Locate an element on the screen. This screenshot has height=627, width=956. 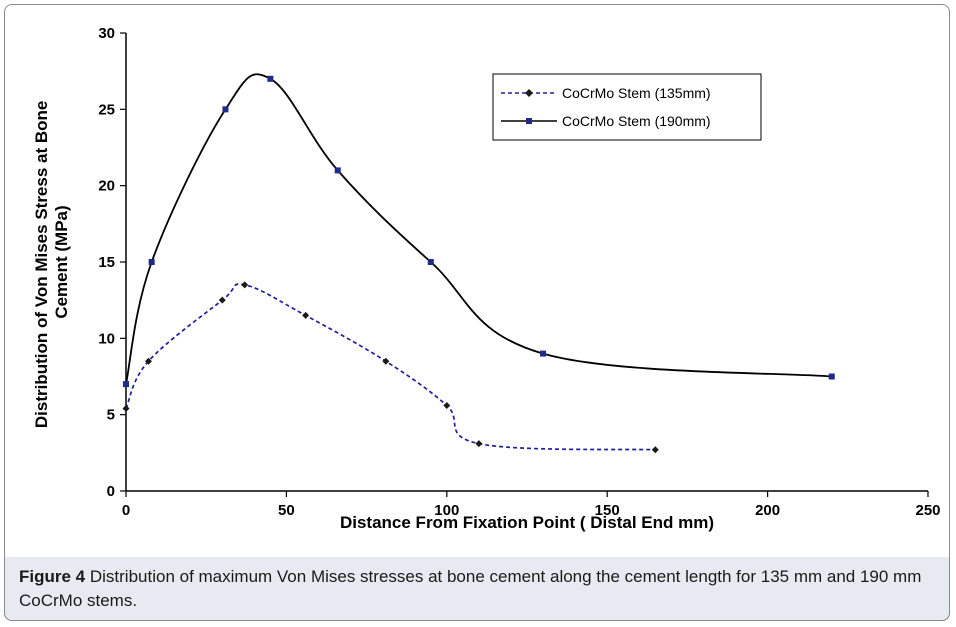
y-tick-label: 5 is located at coordinates (111, 415).